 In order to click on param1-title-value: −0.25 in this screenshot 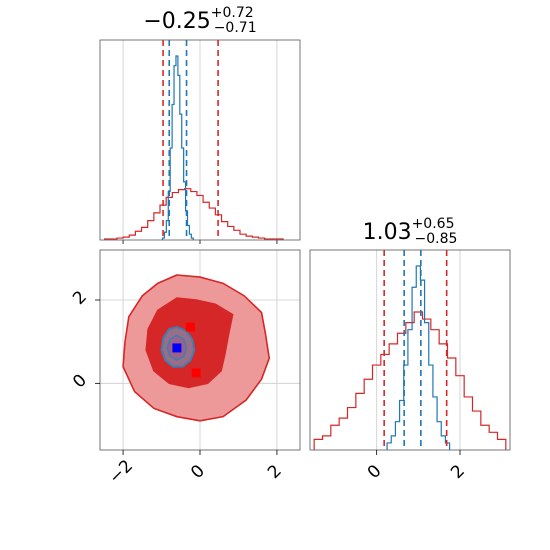, I will do `click(176, 21)`.